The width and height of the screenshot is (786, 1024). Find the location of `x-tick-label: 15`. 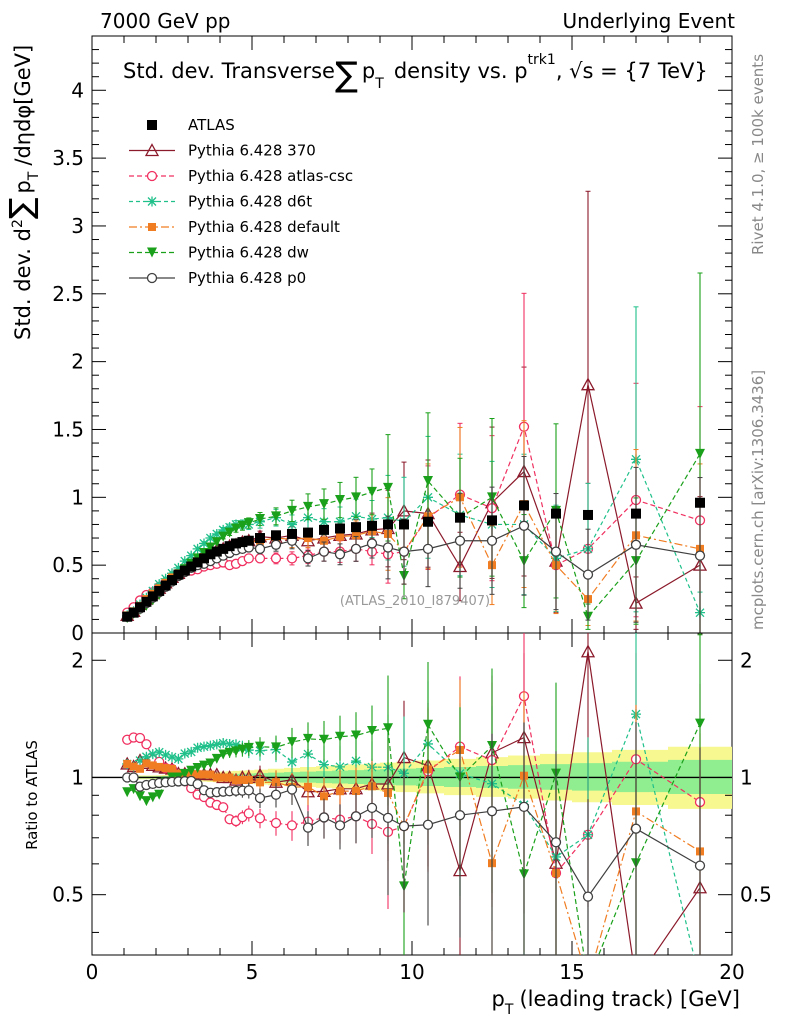

x-tick-label: 15 is located at coordinates (571, 972).